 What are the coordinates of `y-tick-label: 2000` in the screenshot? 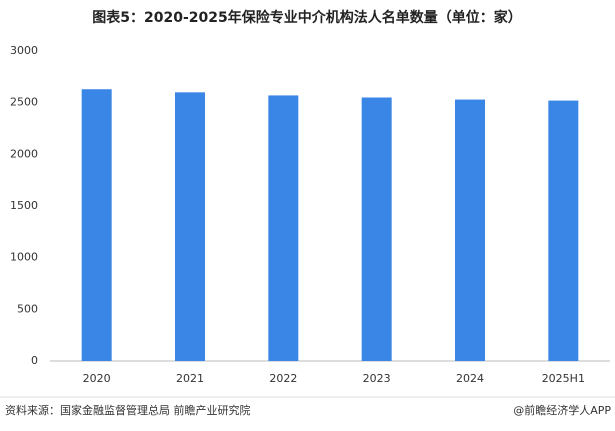 It's located at (24, 153).